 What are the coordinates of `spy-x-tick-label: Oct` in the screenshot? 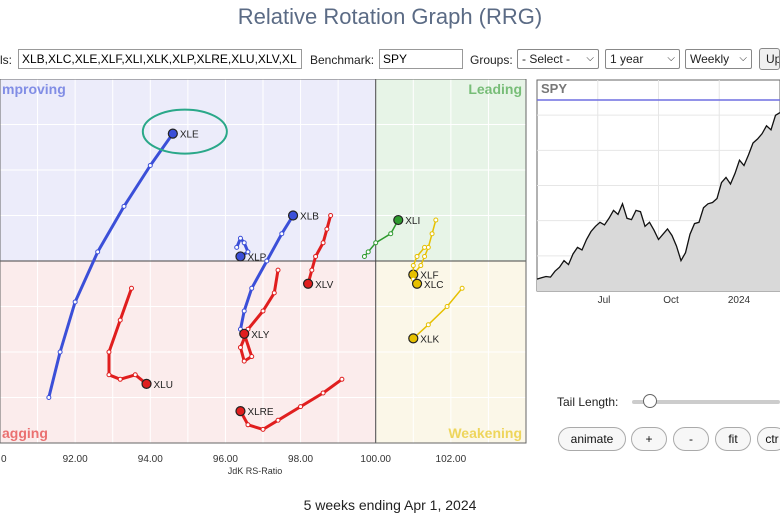 It's located at (671, 300).